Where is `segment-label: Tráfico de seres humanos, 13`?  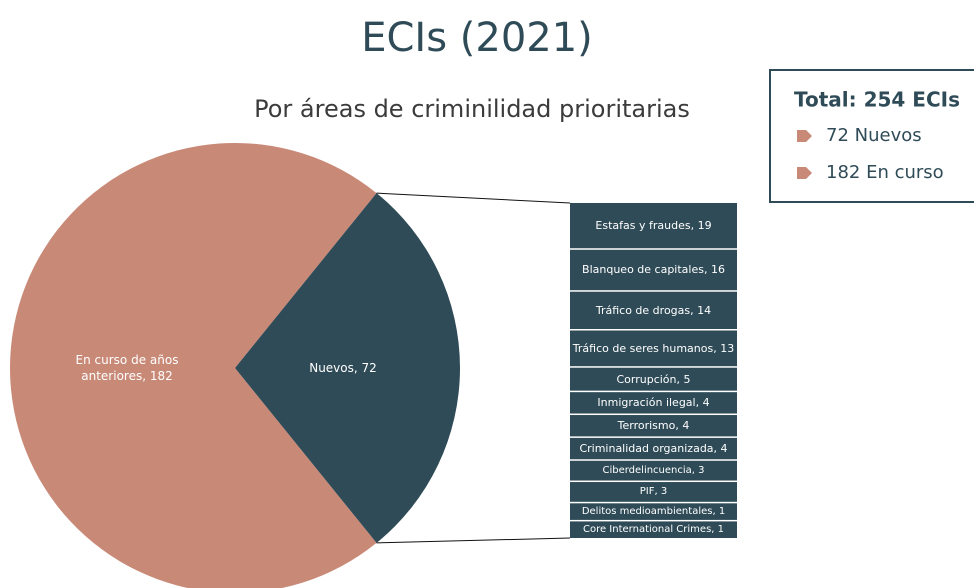 segment-label: Tráfico de seres humanos, 13 is located at coordinates (653, 348).